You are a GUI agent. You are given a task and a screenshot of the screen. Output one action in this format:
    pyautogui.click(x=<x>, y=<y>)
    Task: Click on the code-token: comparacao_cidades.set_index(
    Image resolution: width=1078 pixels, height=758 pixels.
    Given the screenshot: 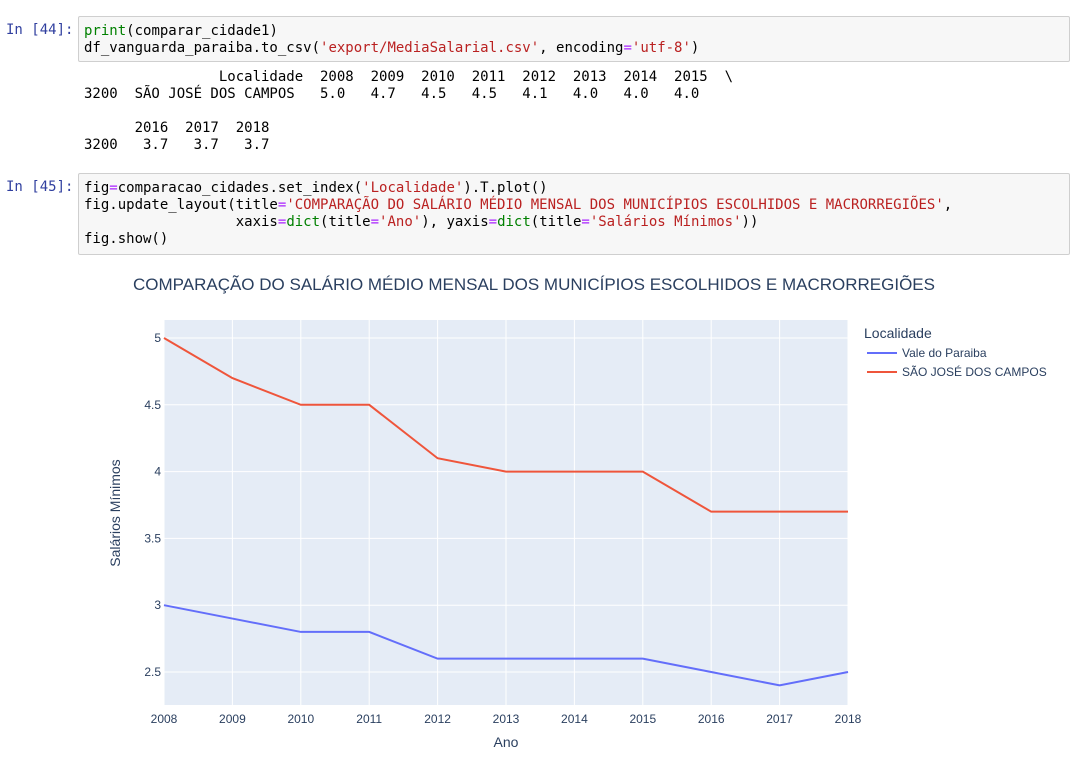 What is the action you would take?
    pyautogui.click(x=240, y=188)
    